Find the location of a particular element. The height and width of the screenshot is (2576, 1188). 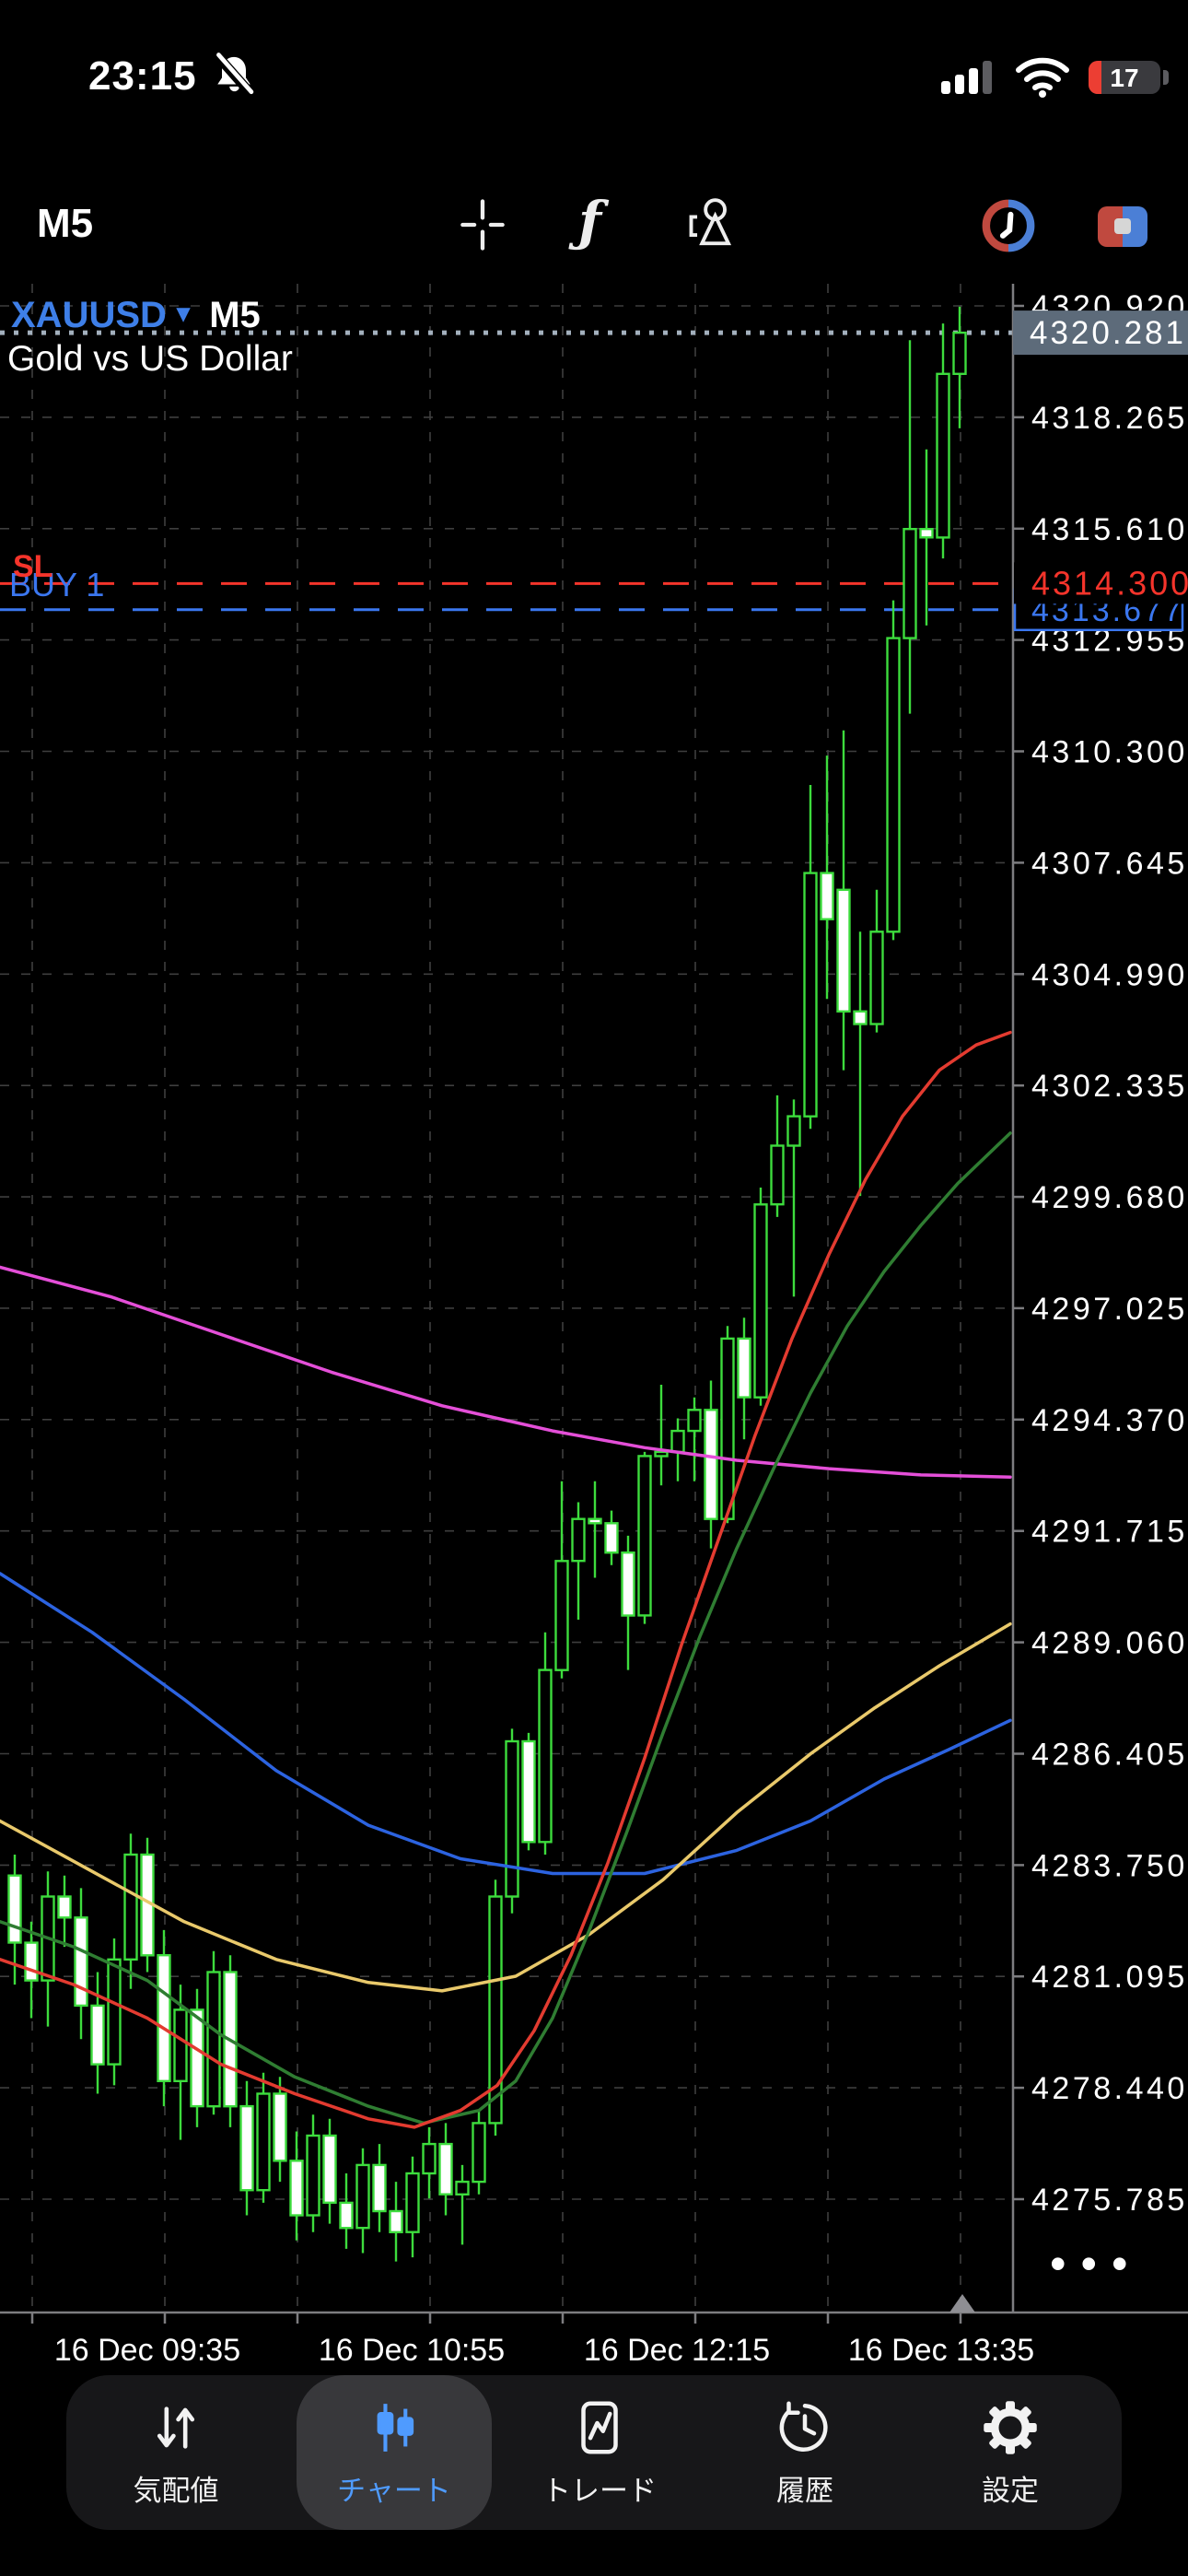

price-tick-label: 4302.335 is located at coordinates (1109, 1086).